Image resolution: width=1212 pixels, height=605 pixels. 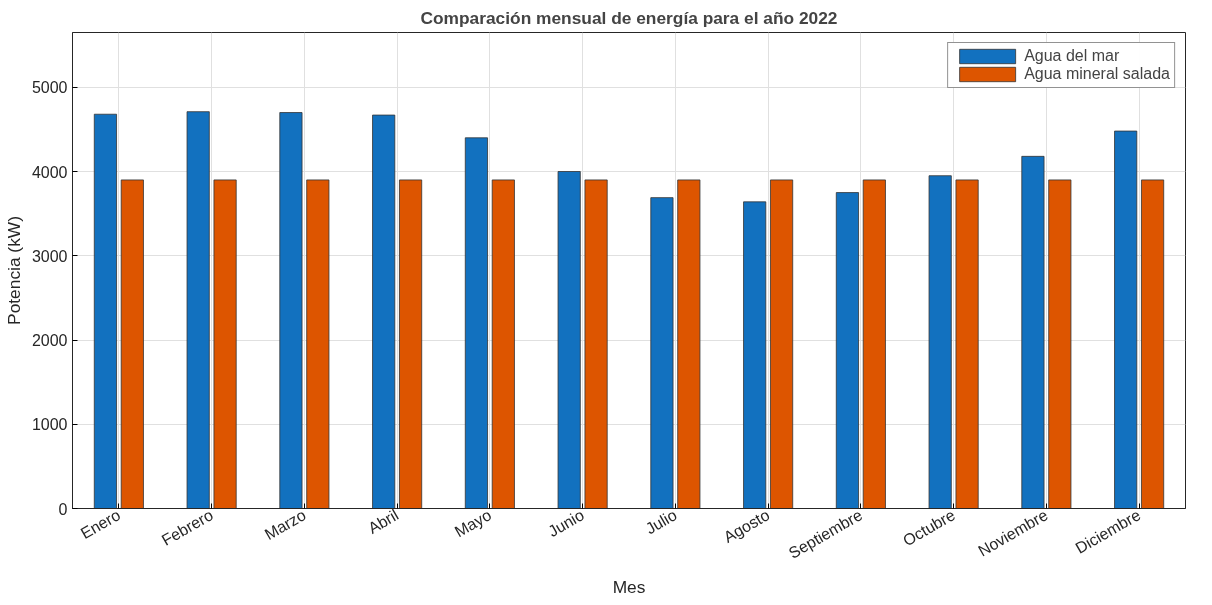 I want to click on x-tick-label: Mayo, so click(x=473, y=523).